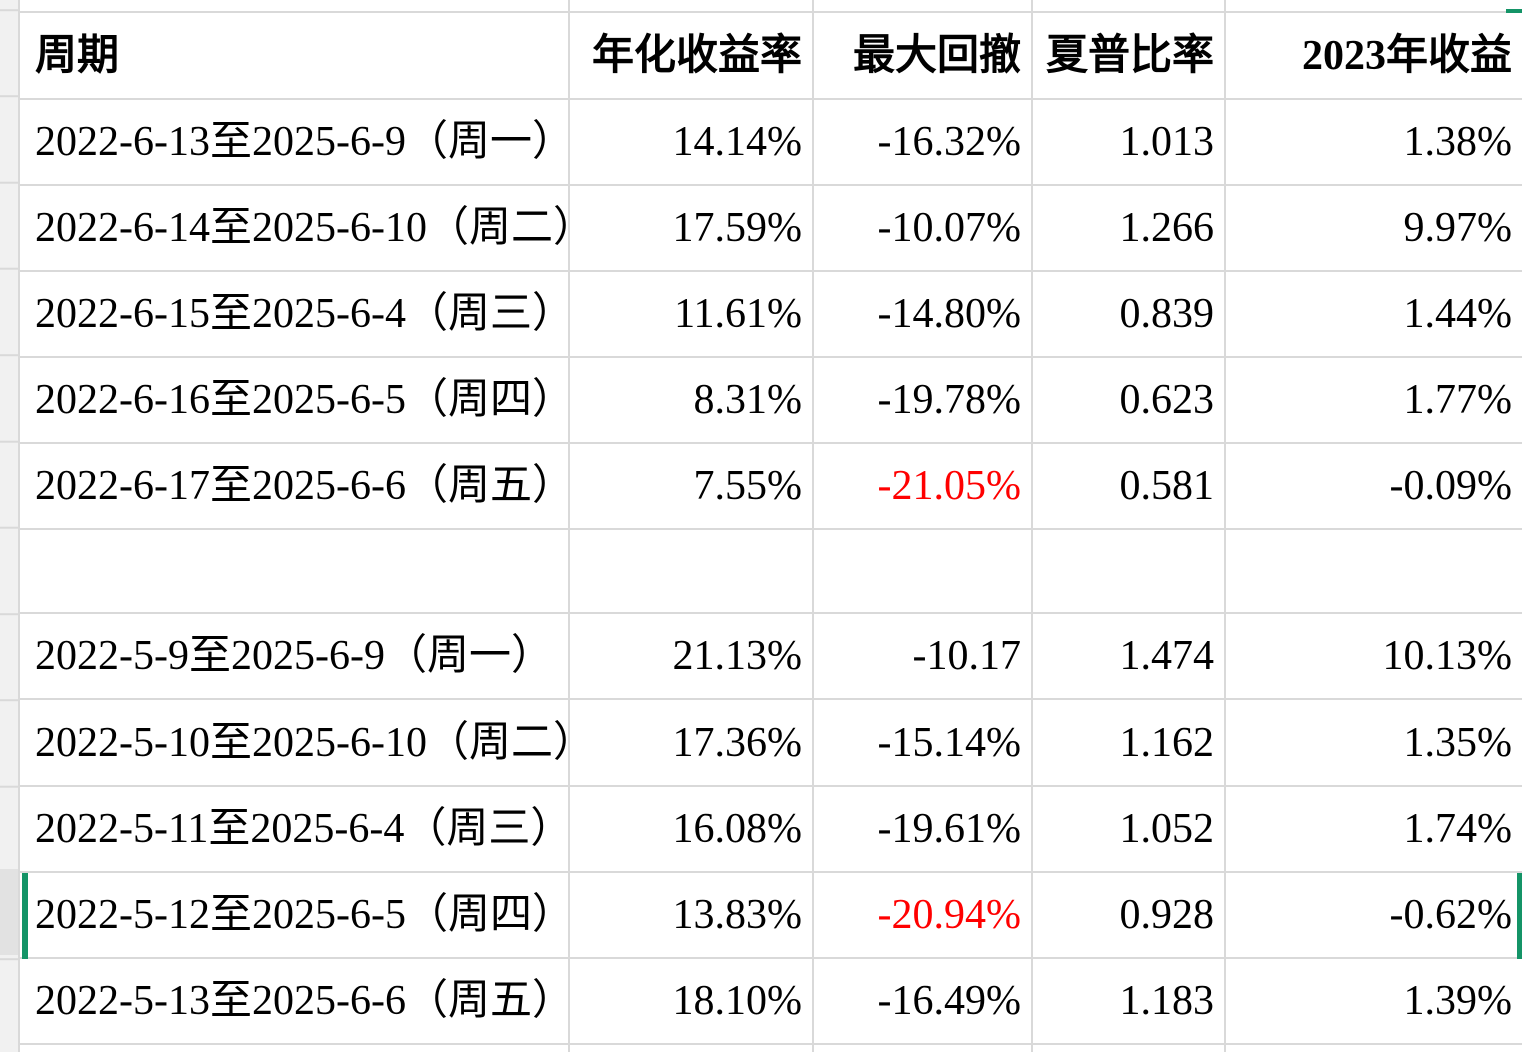 The width and height of the screenshot is (1522, 1052). Describe the element at coordinates (1519, 916) in the screenshot. I see `selection-right-border` at that location.